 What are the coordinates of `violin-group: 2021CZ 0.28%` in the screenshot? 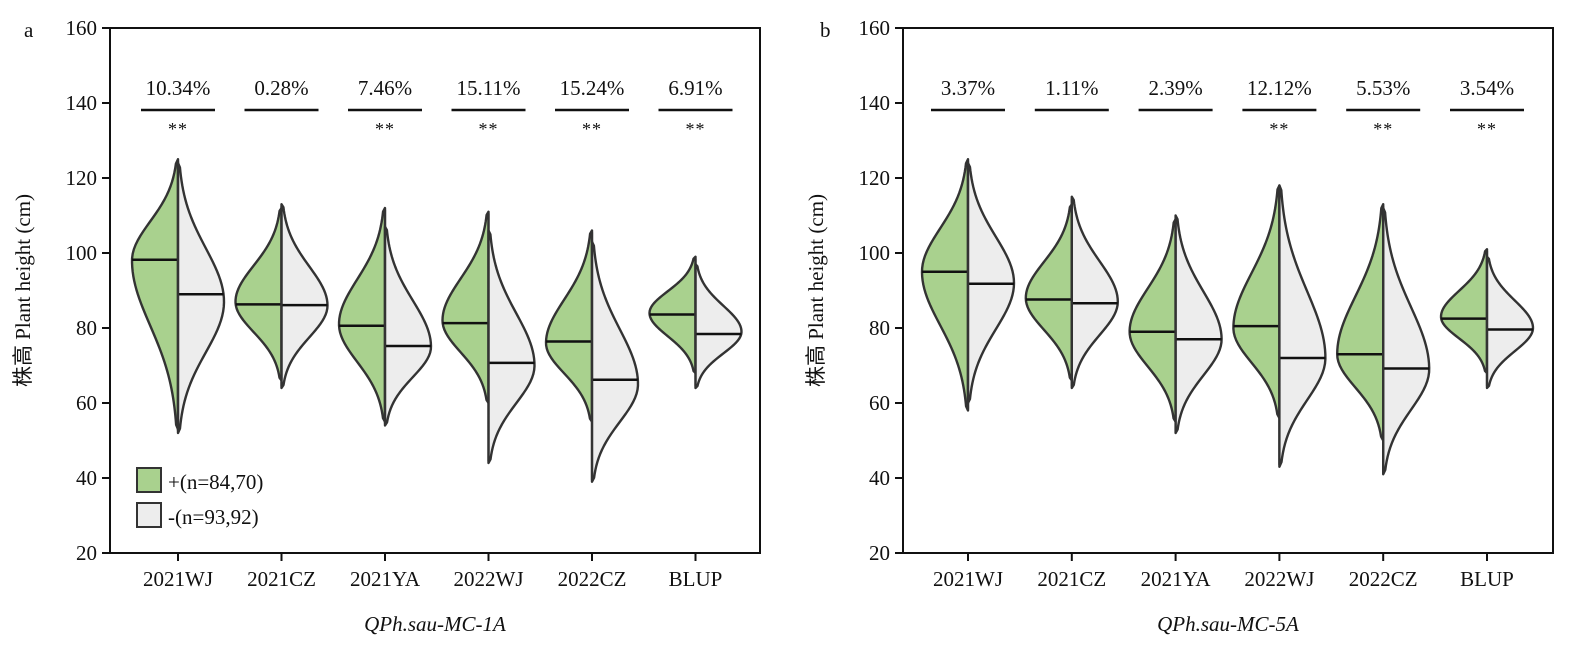 It's located at (281, 333).